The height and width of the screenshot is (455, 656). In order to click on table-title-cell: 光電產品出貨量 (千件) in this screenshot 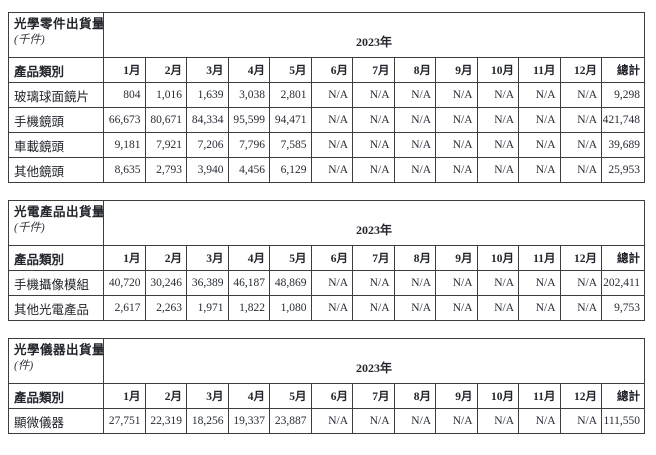, I will do `click(56, 223)`.